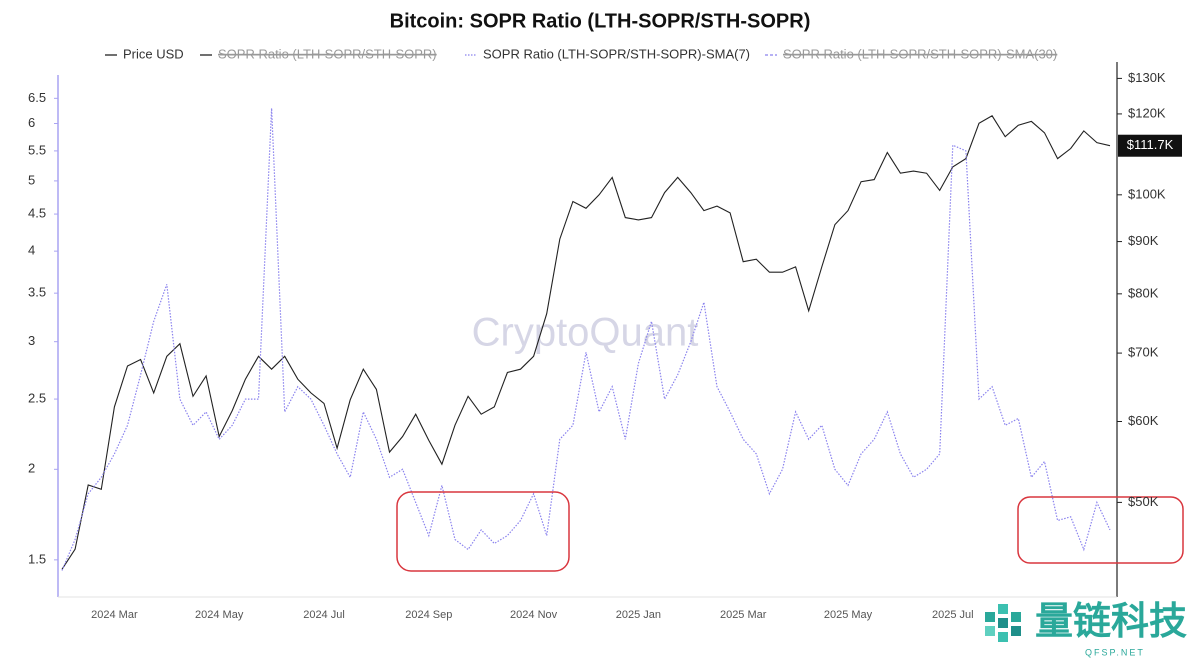 The width and height of the screenshot is (1200, 661). I want to click on logo-text: 量链科技, so click(1111, 622).